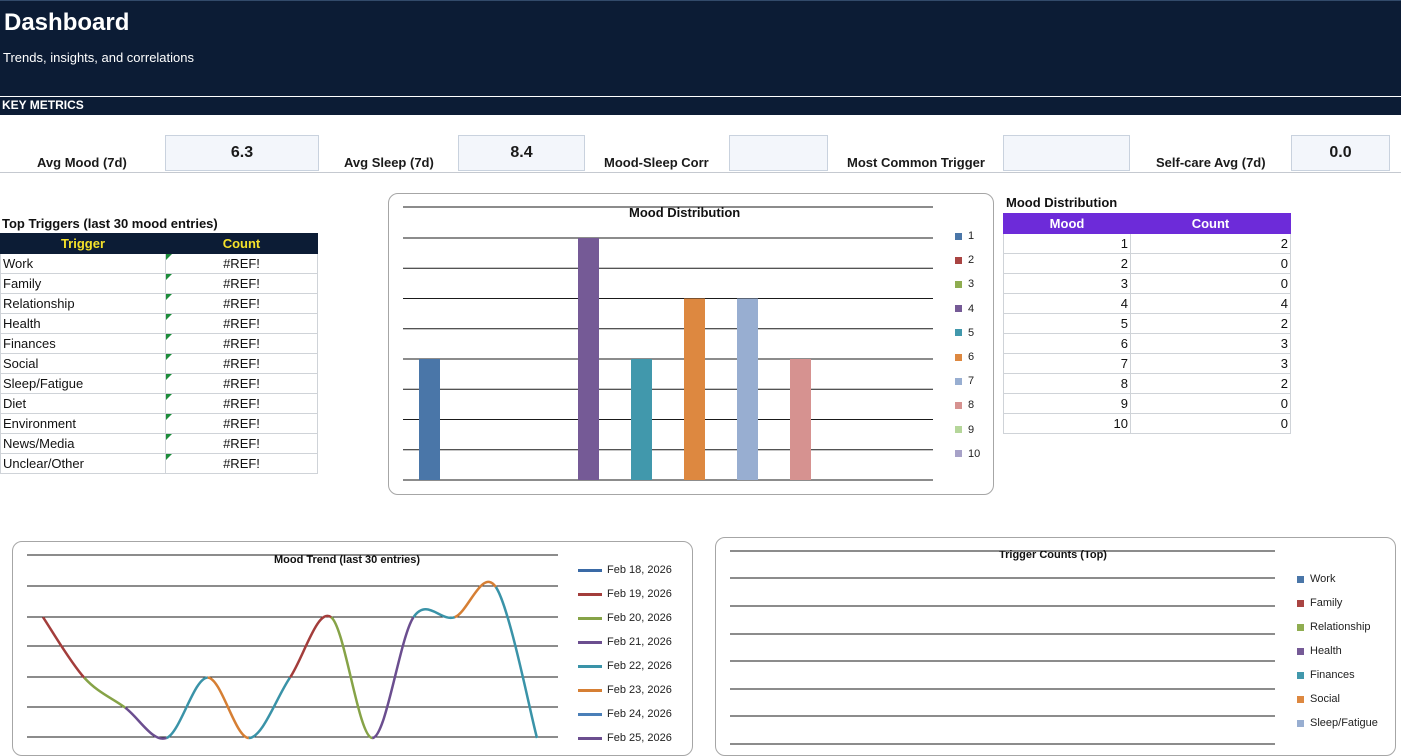 Image resolution: width=1401 pixels, height=756 pixels. I want to click on mood-count-cell: 4, so click(1210, 303).